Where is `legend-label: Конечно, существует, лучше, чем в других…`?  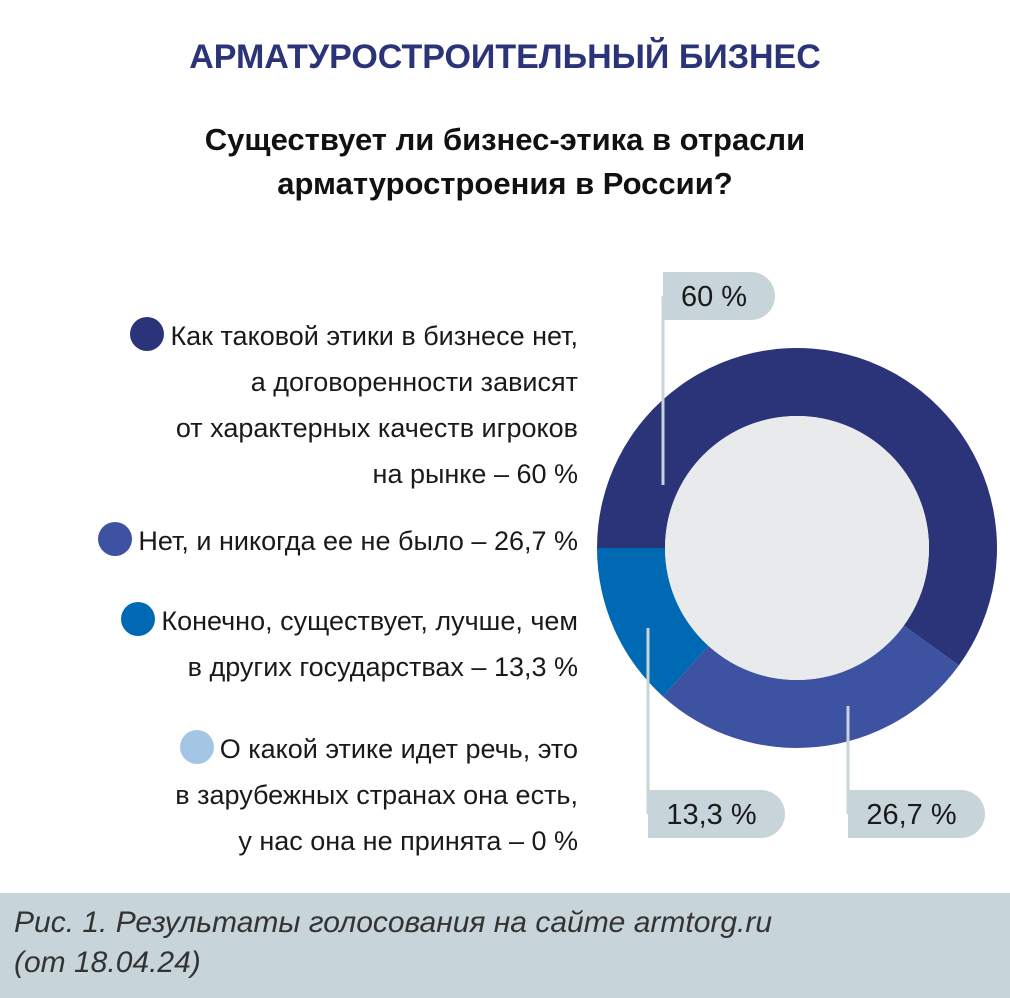
legend-label: Конечно, существует, лучше, чем в других… is located at coordinates (369, 644).